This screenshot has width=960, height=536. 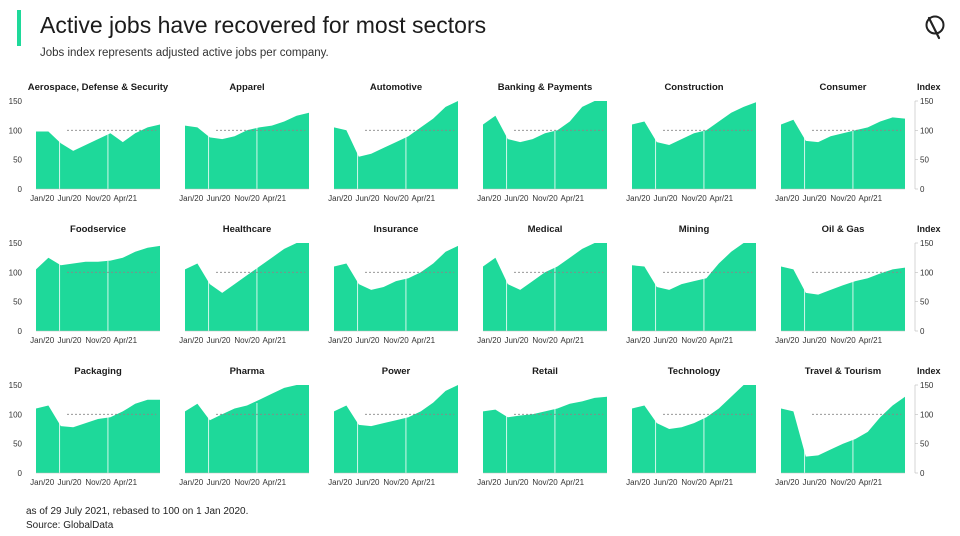 What do you see at coordinates (843, 229) in the screenshot?
I see `panel-title: Oil & Gas` at bounding box center [843, 229].